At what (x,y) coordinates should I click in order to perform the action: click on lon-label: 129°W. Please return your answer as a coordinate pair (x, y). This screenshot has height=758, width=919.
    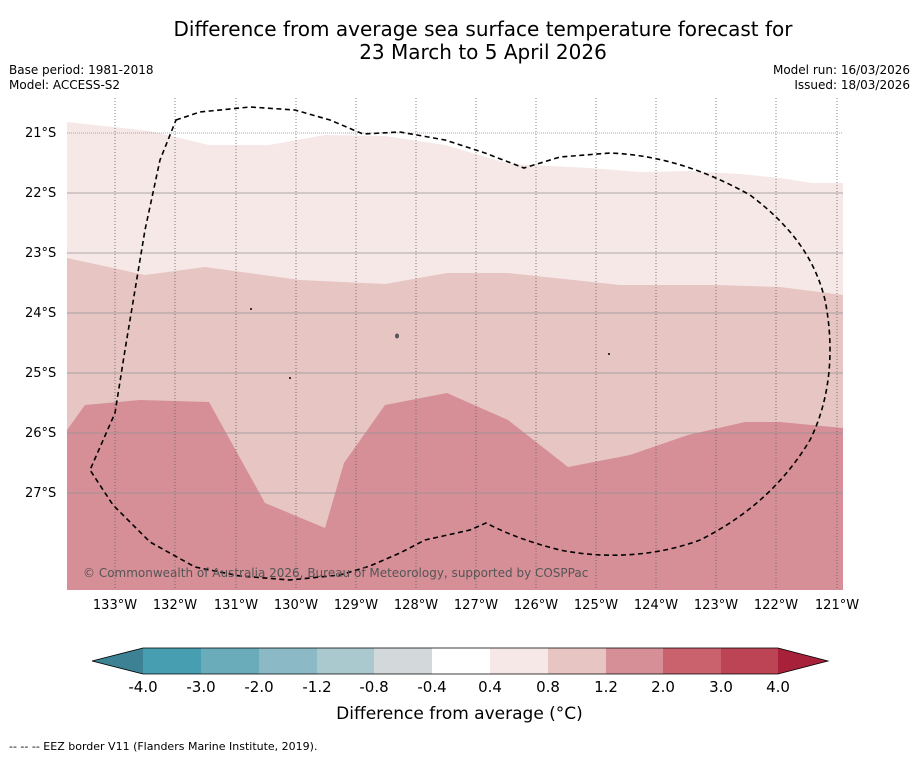
    Looking at the image, I should click on (356, 605).